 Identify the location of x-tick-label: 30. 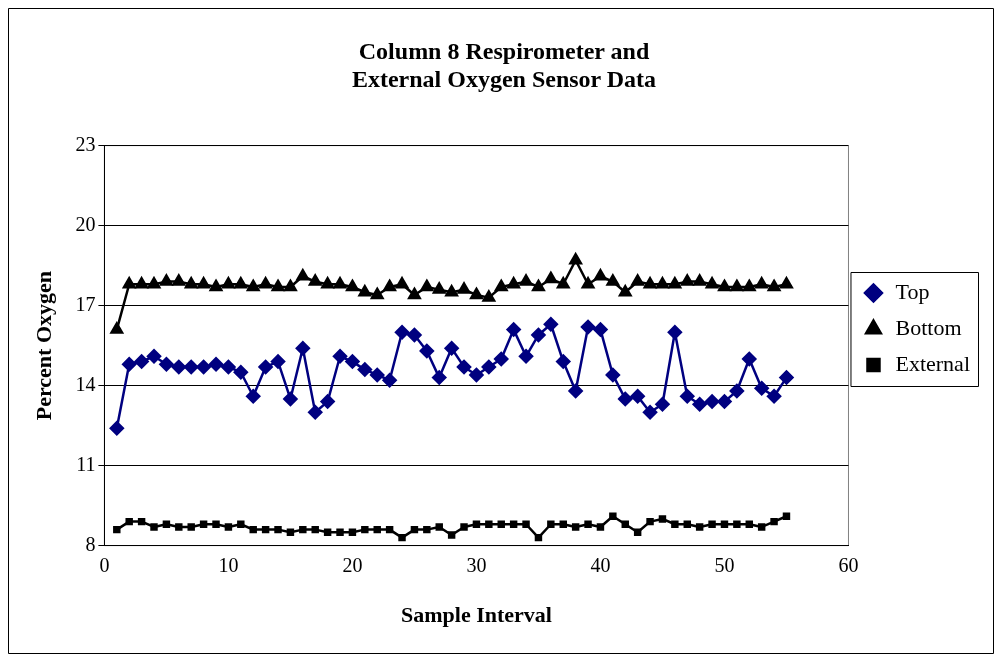
(476, 564).